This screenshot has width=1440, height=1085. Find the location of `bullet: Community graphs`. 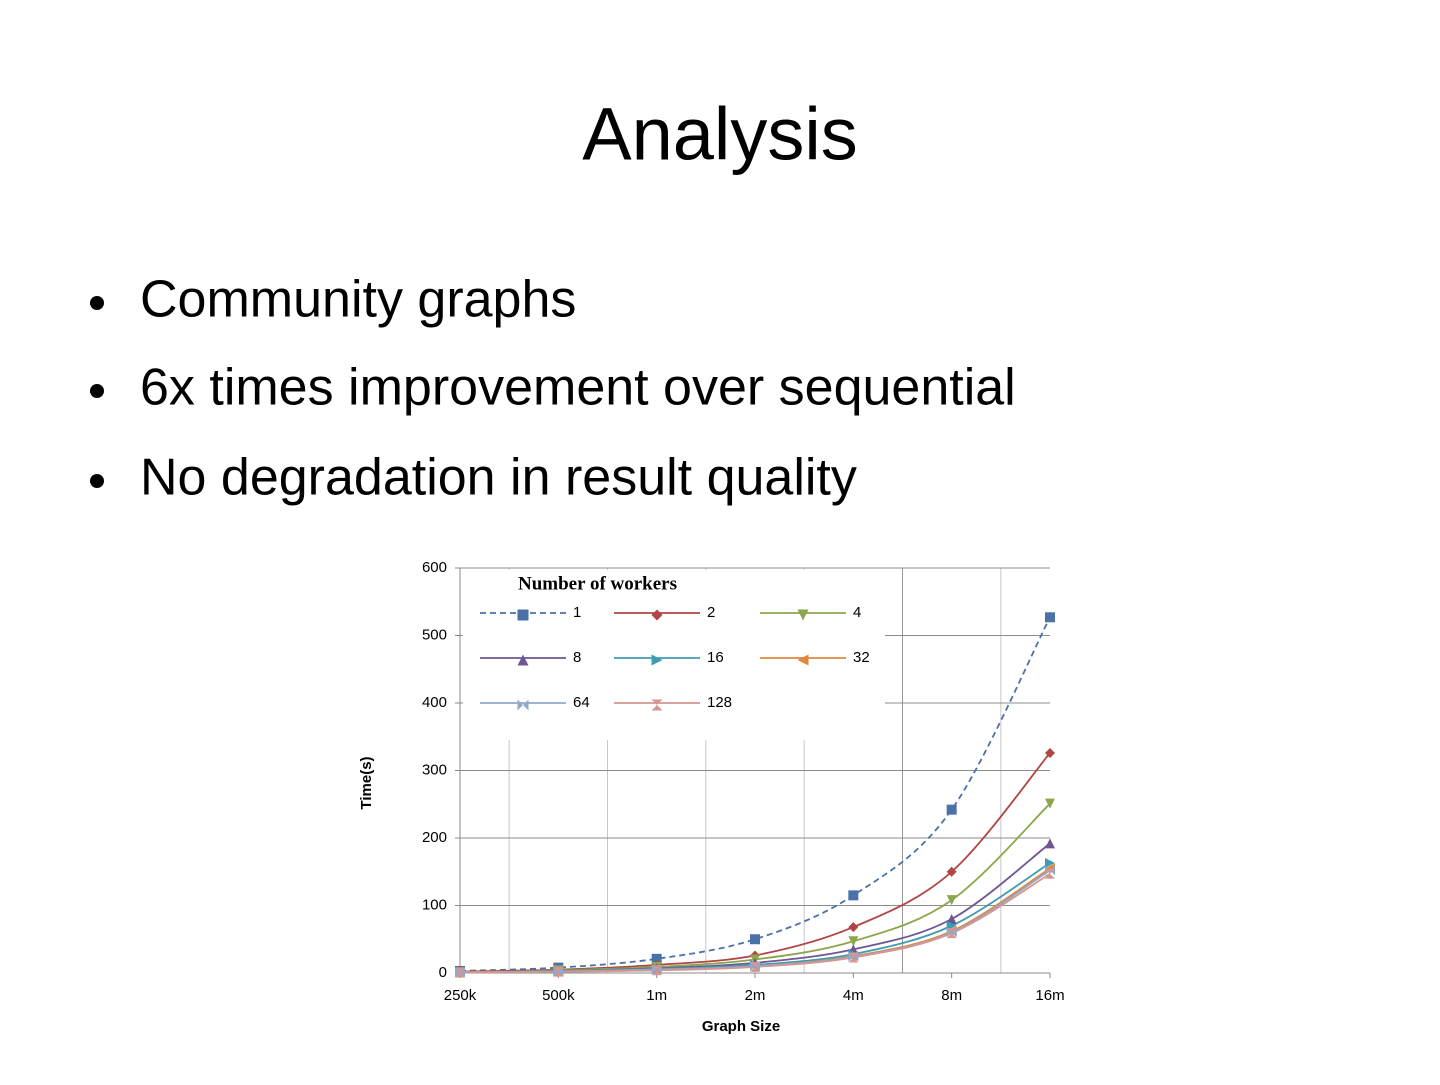

bullet: Community graphs is located at coordinates (358, 300).